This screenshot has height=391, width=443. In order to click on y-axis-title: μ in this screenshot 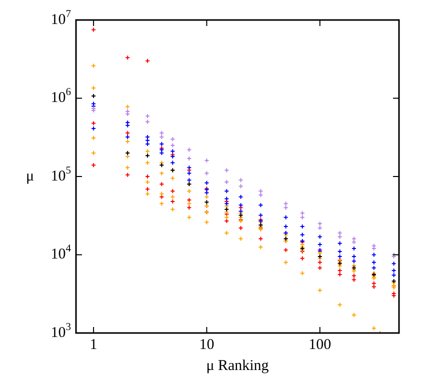, I will do `click(30, 176)`.